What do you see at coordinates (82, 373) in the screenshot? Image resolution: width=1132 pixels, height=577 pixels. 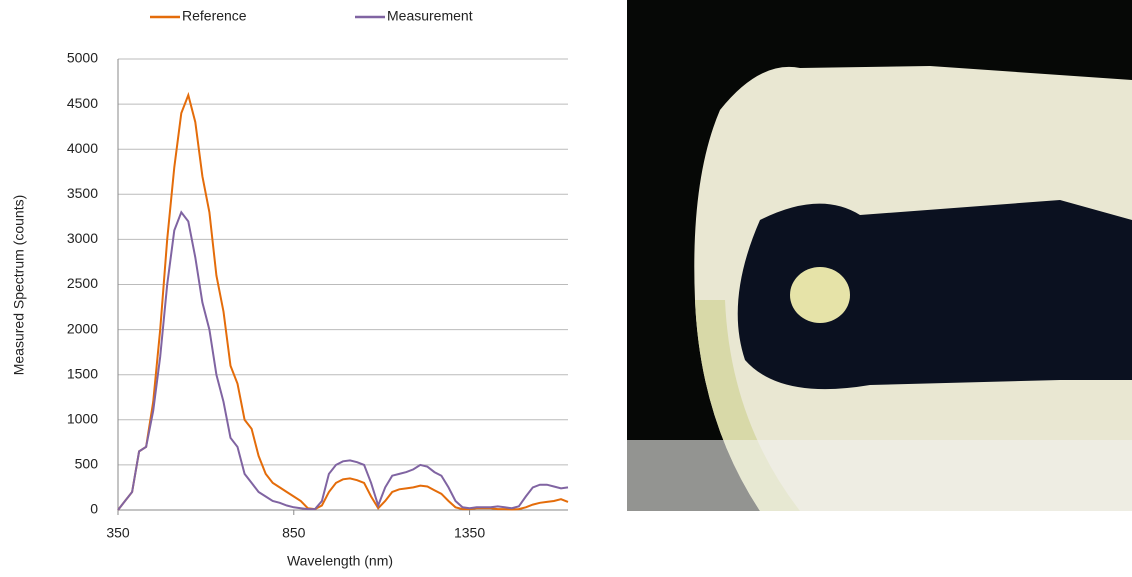 I see `y-tick-label: 1500` at bounding box center [82, 373].